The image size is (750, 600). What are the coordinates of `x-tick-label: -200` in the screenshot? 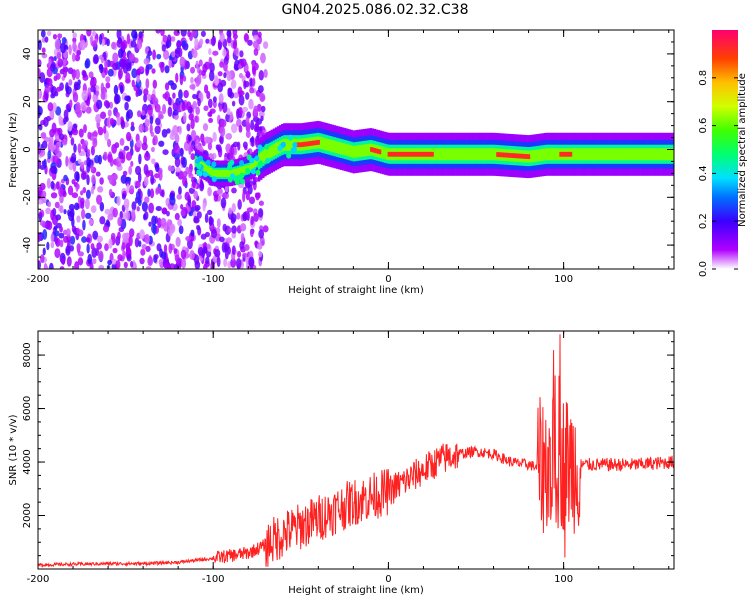 It's located at (38, 579).